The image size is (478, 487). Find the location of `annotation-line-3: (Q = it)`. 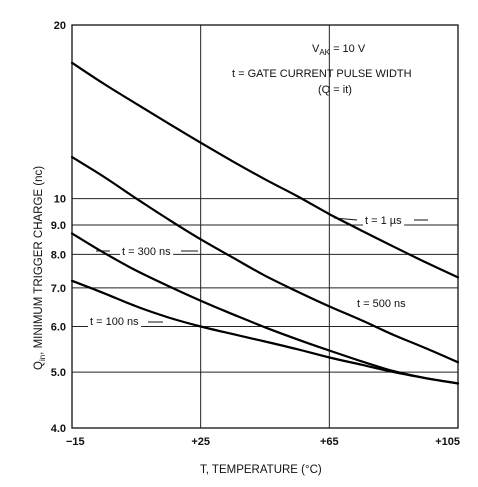

annotation-line-3: (Q = it) is located at coordinates (335, 90).